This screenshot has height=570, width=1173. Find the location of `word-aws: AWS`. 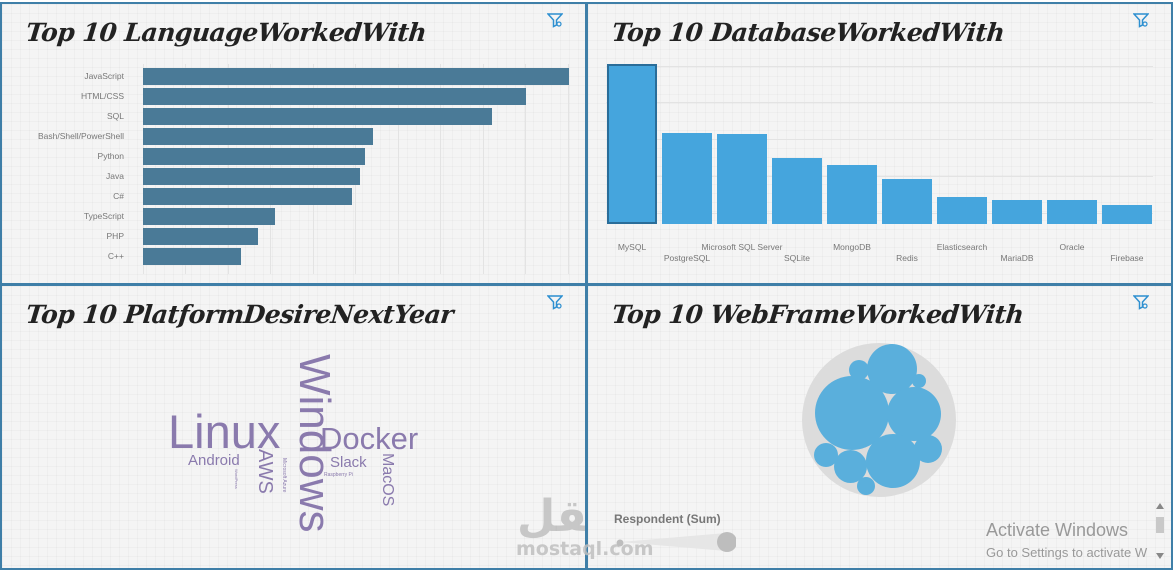

word-aws: AWS is located at coordinates (265, 471).